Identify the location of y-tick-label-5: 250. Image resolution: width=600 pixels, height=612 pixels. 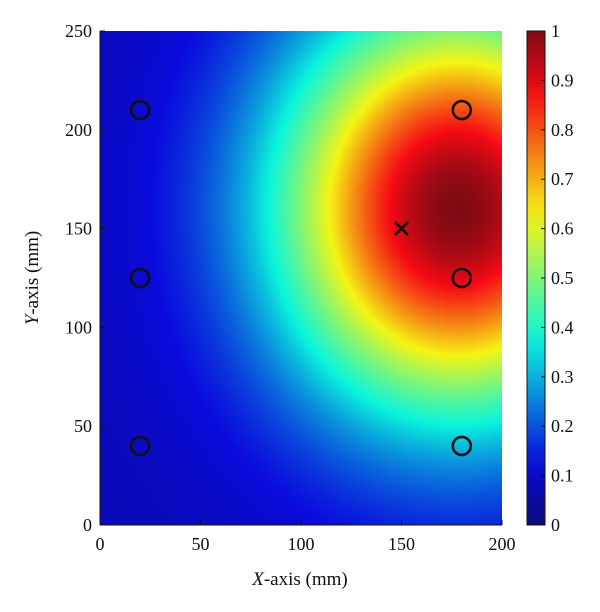
(78, 31).